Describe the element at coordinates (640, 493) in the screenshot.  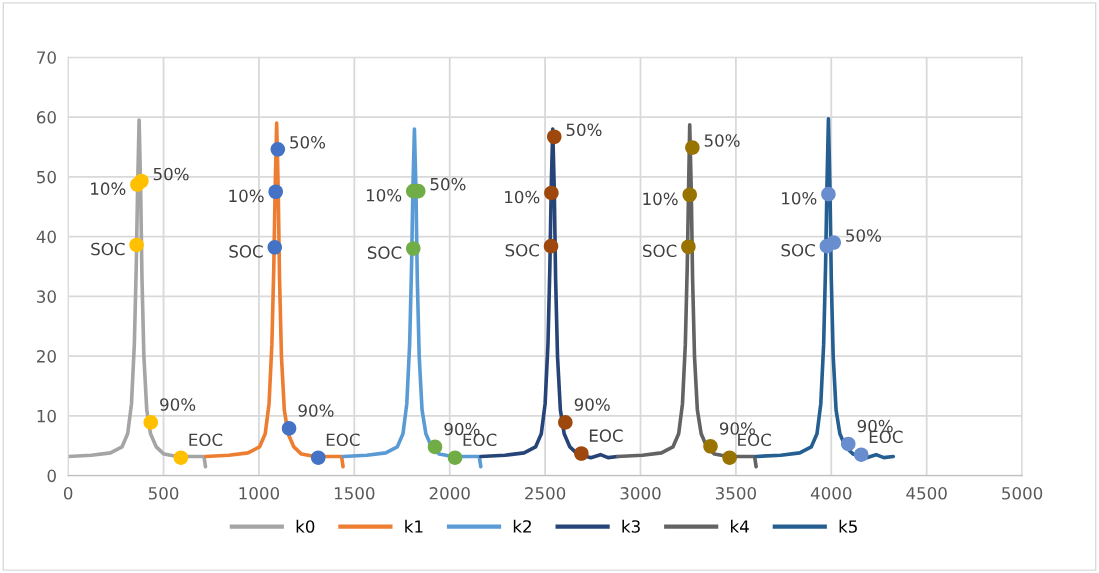
I see `x-tick-label: 3000` at that location.